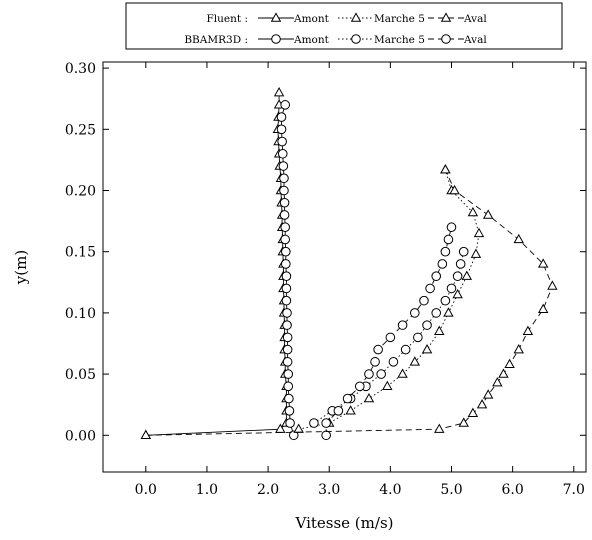 This screenshot has width=592, height=540. What do you see at coordinates (227, 19) in the screenshot?
I see `legend-group-label: Fluent :` at bounding box center [227, 19].